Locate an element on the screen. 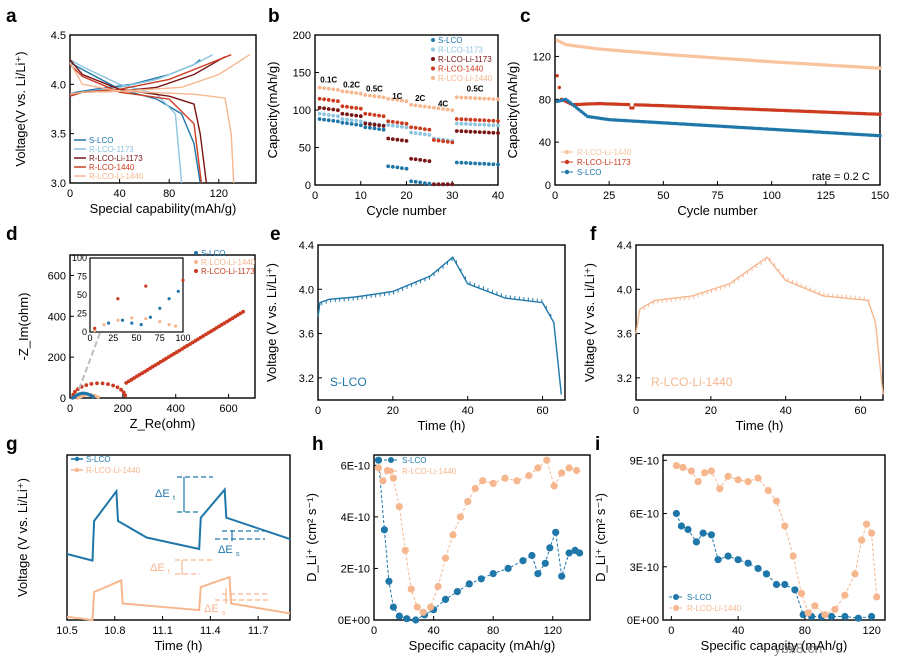 This screenshot has width=904, height=665. rate-label: 0.1C is located at coordinates (328, 79).